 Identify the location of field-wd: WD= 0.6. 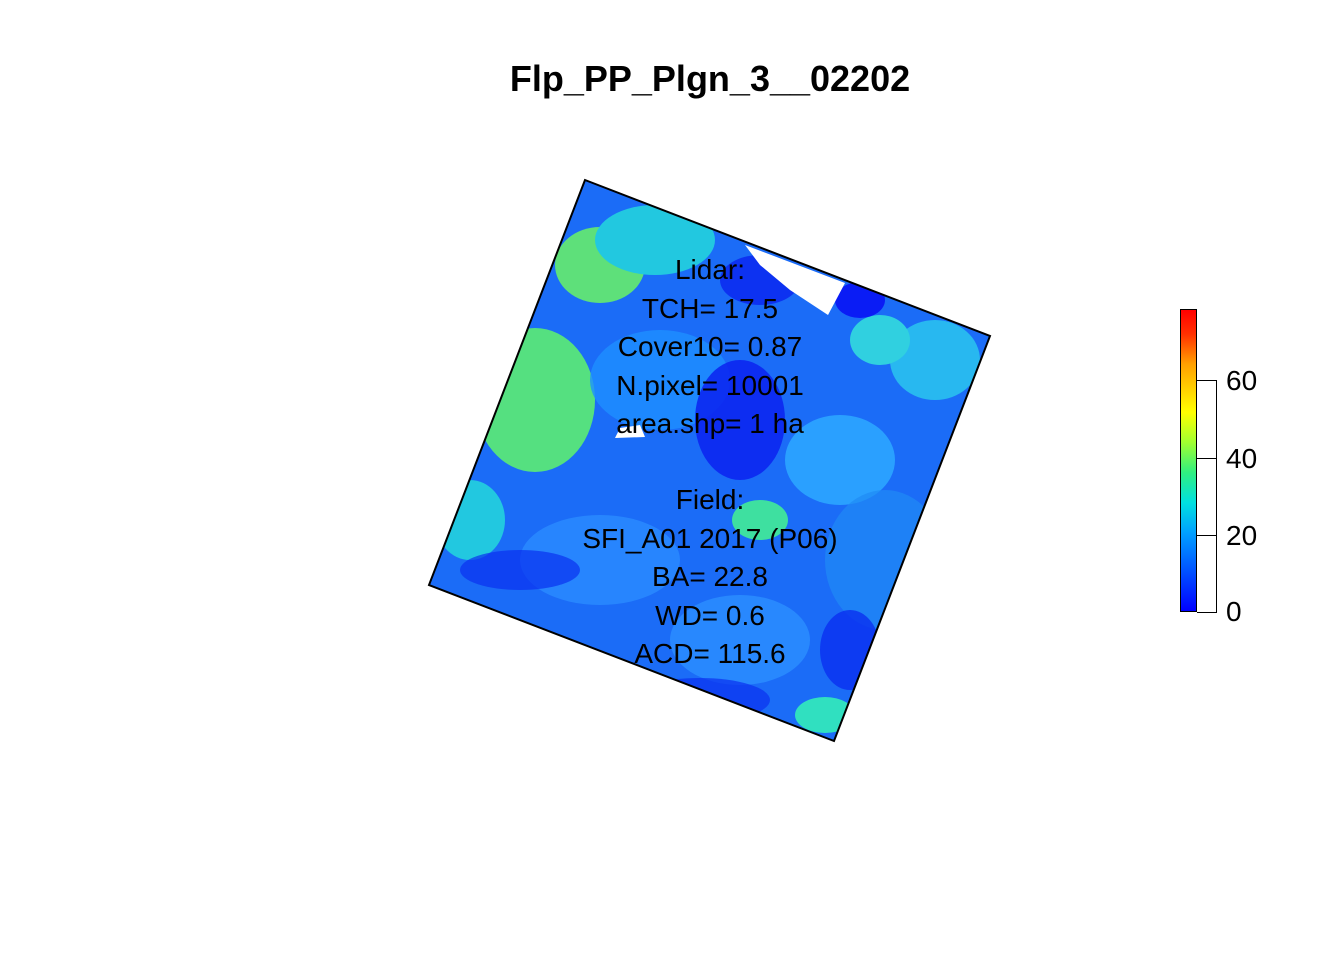
(710, 615).